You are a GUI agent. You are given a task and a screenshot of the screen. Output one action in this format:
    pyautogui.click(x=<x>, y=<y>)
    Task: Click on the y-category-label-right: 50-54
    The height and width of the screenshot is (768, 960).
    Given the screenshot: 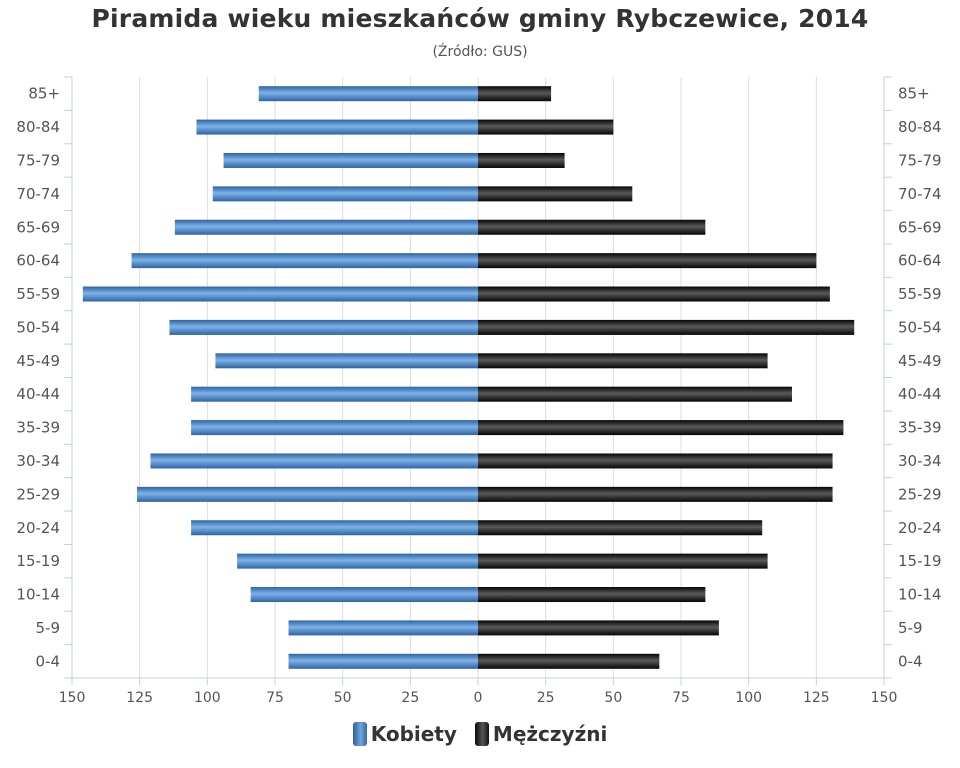 What is the action you would take?
    pyautogui.click(x=920, y=327)
    